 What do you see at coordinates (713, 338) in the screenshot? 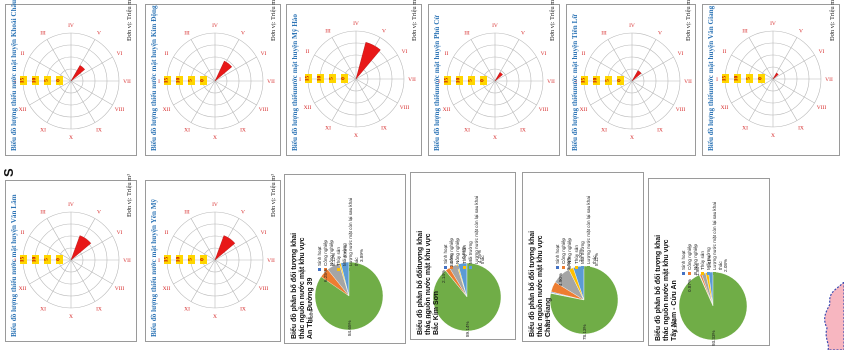
I see `pie-percent-label: 93.33%` at bounding box center [713, 338].